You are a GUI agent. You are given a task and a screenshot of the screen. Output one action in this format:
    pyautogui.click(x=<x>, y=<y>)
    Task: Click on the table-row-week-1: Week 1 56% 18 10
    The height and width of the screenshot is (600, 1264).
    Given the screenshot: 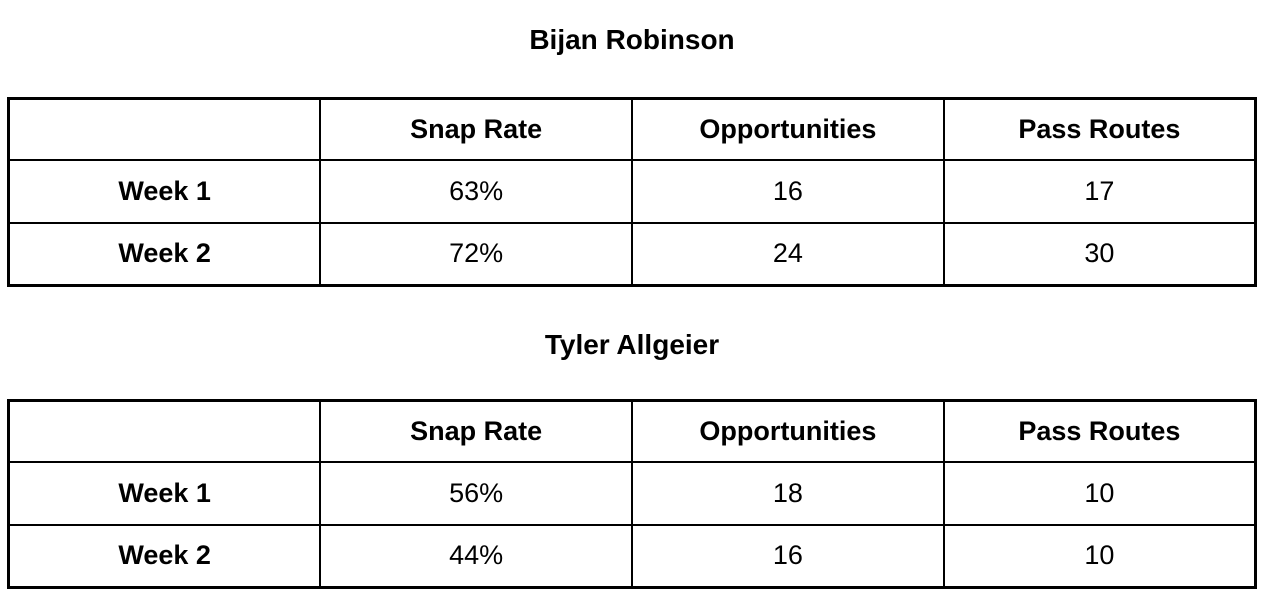 What is the action you would take?
    pyautogui.click(x=632, y=493)
    